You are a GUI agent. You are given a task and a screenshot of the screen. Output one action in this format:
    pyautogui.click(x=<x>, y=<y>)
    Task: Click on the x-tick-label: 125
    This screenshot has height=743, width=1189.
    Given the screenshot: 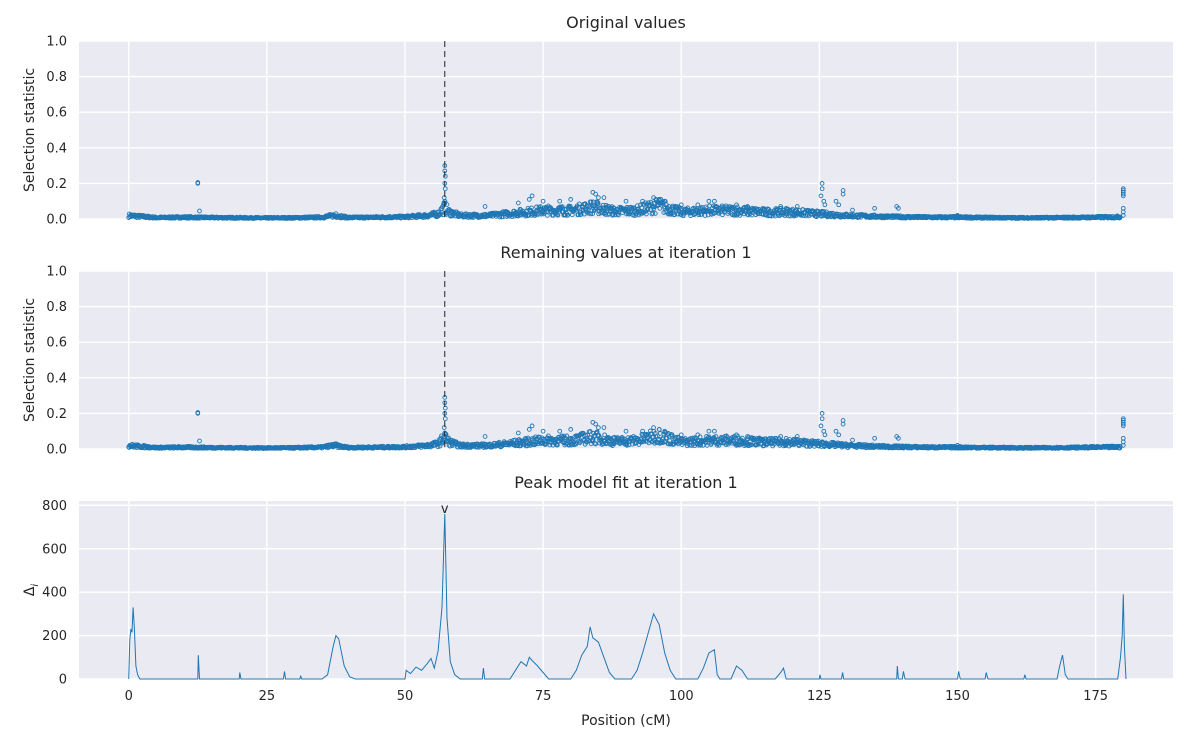 What is the action you would take?
    pyautogui.click(x=819, y=696)
    